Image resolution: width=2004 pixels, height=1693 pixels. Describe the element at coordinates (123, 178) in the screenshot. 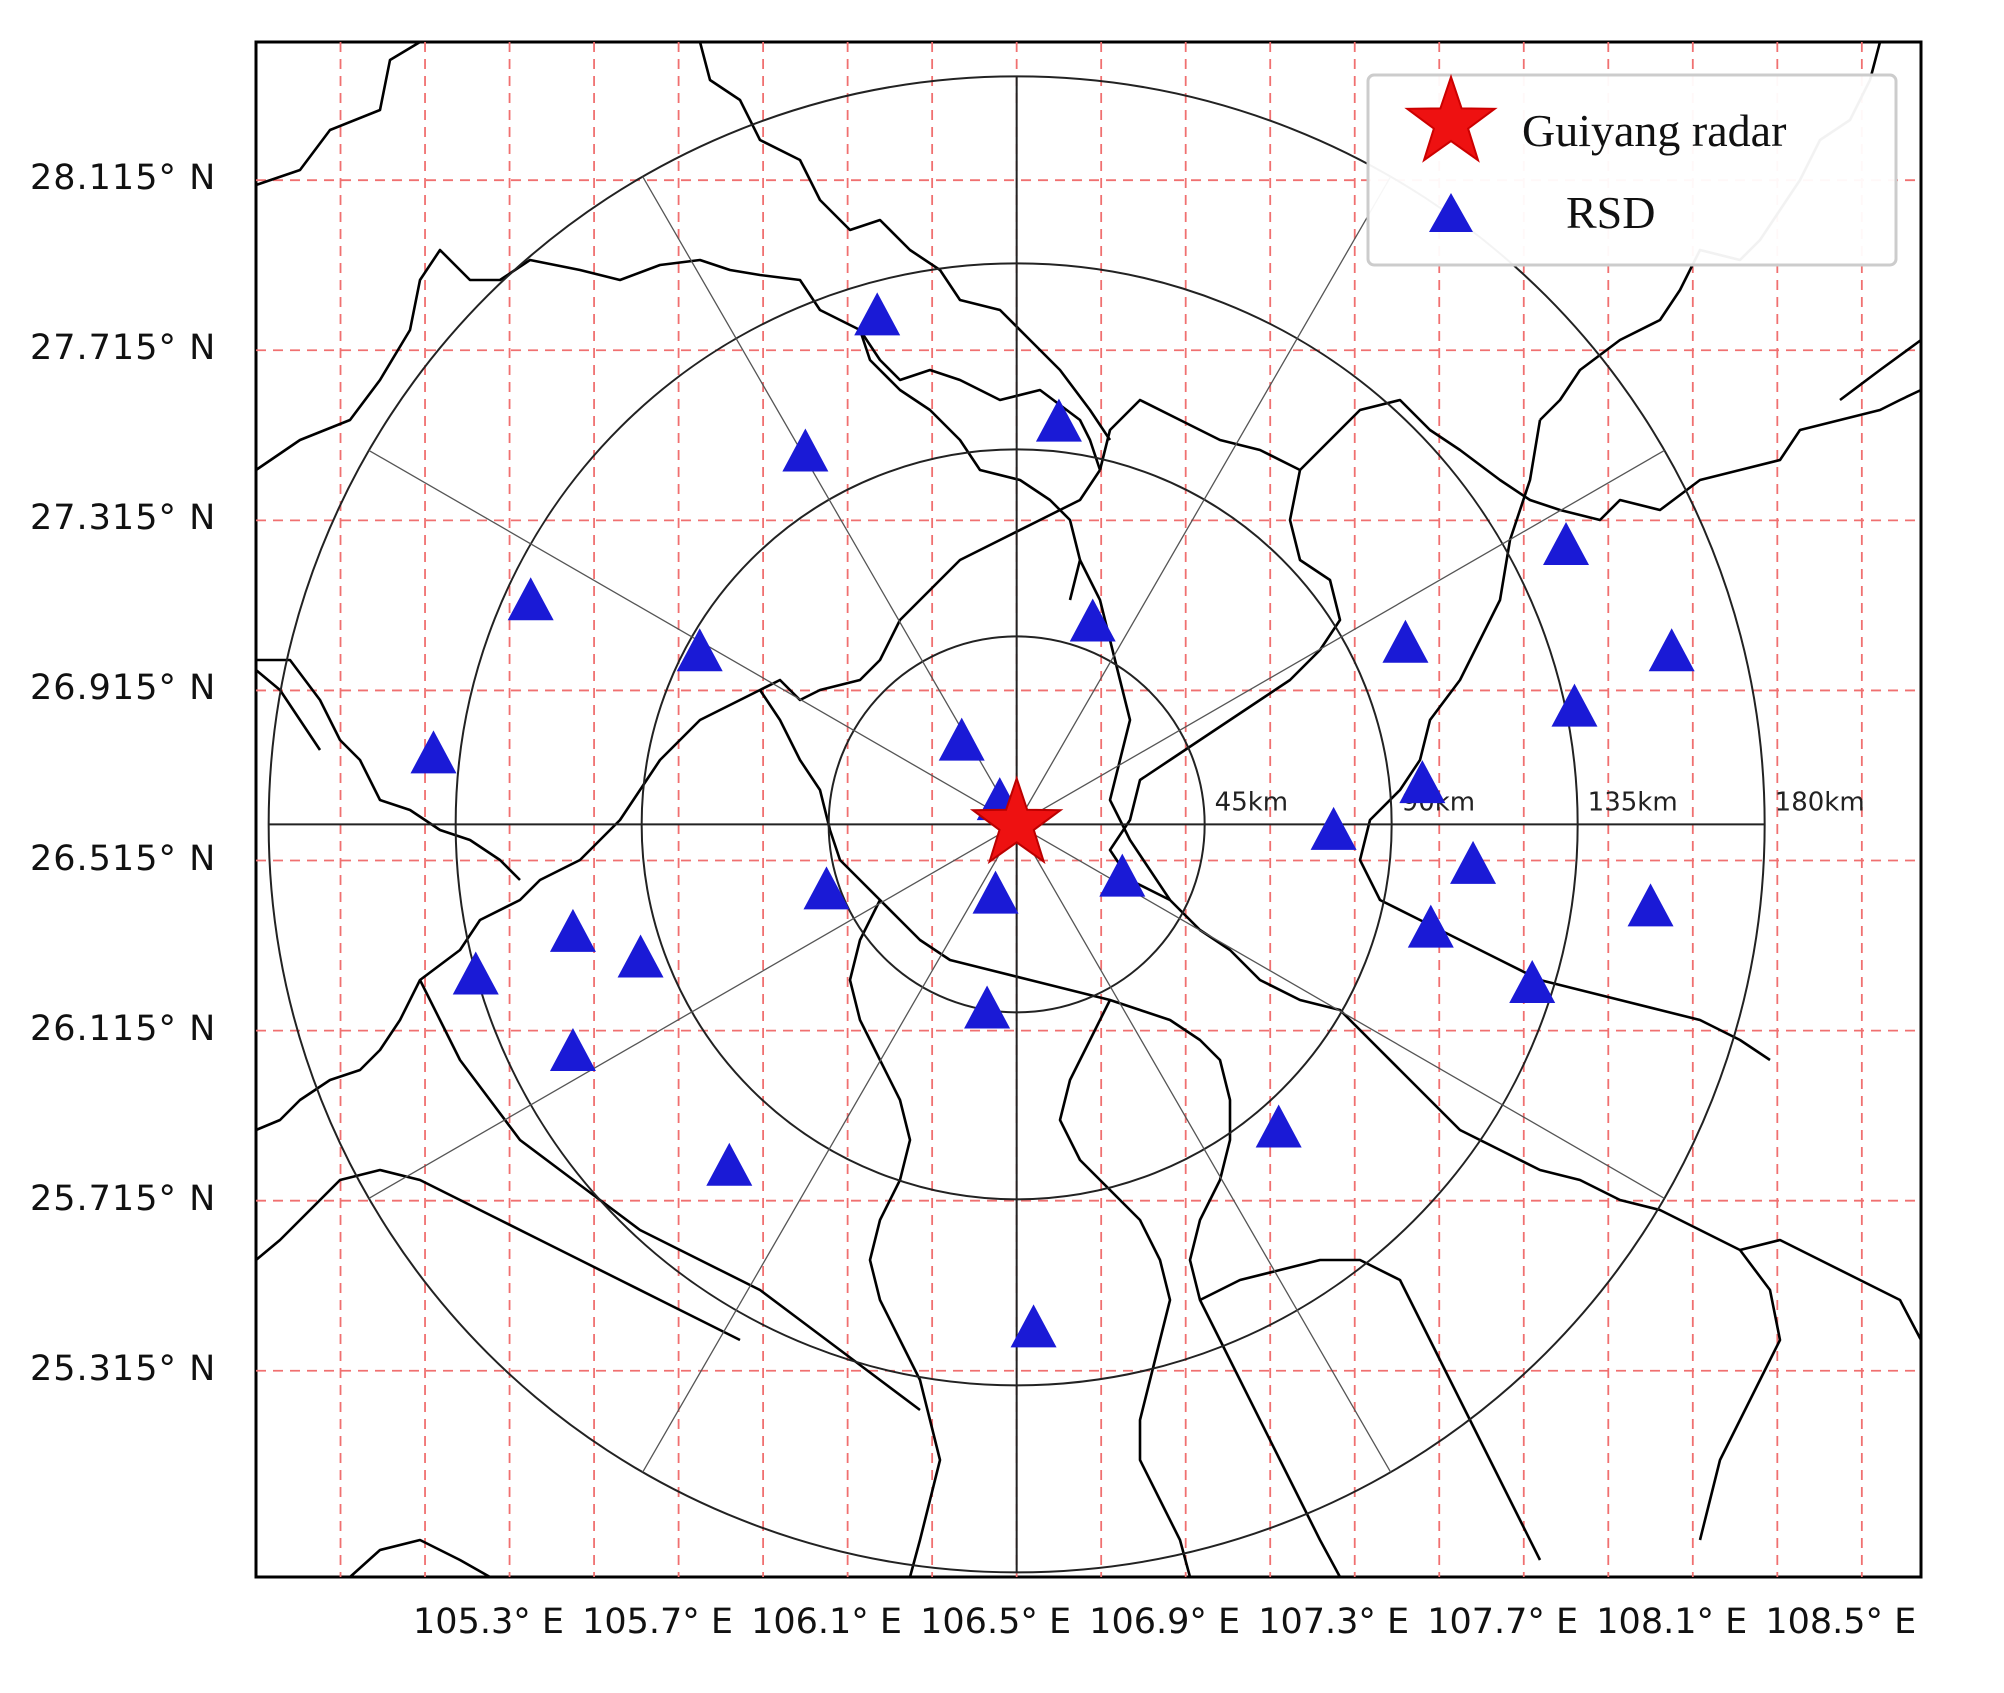

I see `lat-tick-label: 28.115° N` at that location.